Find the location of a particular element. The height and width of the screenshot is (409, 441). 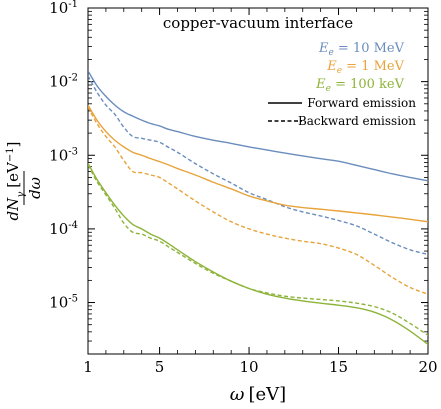

x-tick-label: 15 is located at coordinates (338, 367).